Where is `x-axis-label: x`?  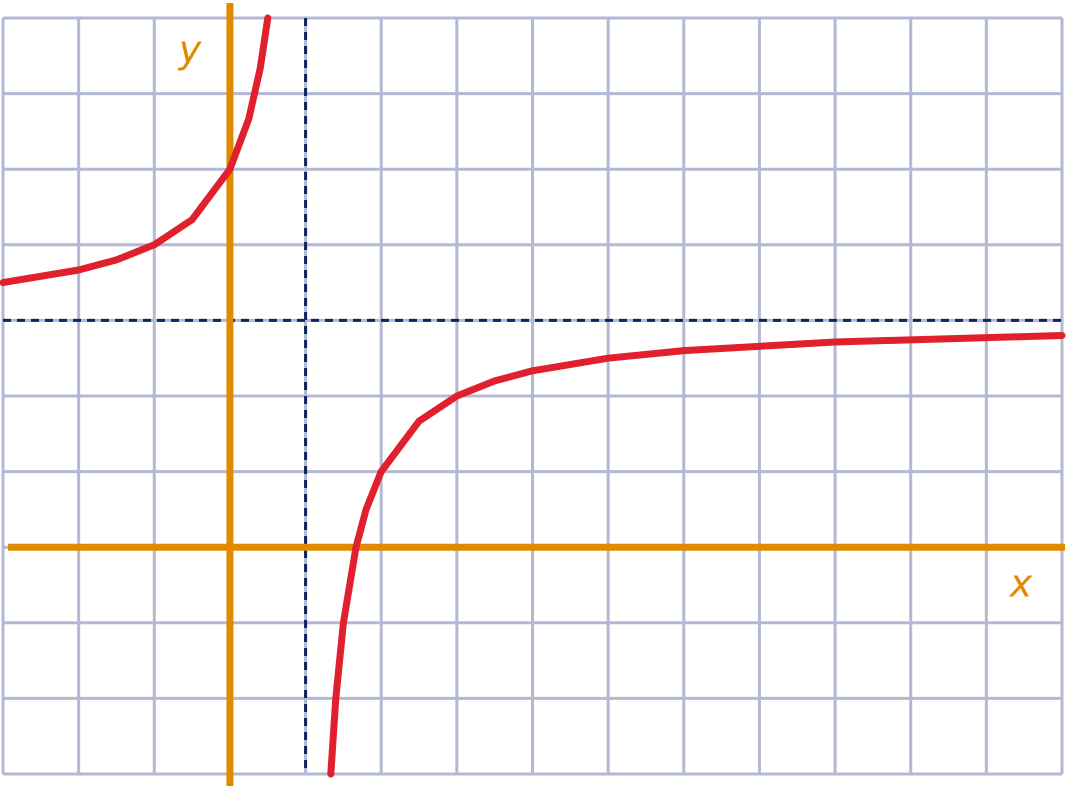
x-axis-label: x is located at coordinates (1021, 584).